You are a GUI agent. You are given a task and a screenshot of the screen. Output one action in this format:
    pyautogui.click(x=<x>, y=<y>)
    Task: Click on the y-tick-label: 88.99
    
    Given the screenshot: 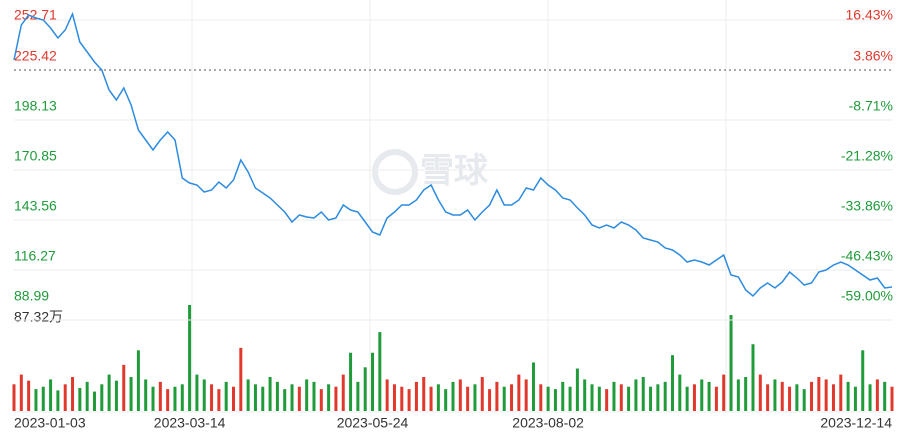 What is the action you would take?
    pyautogui.click(x=31, y=296)
    